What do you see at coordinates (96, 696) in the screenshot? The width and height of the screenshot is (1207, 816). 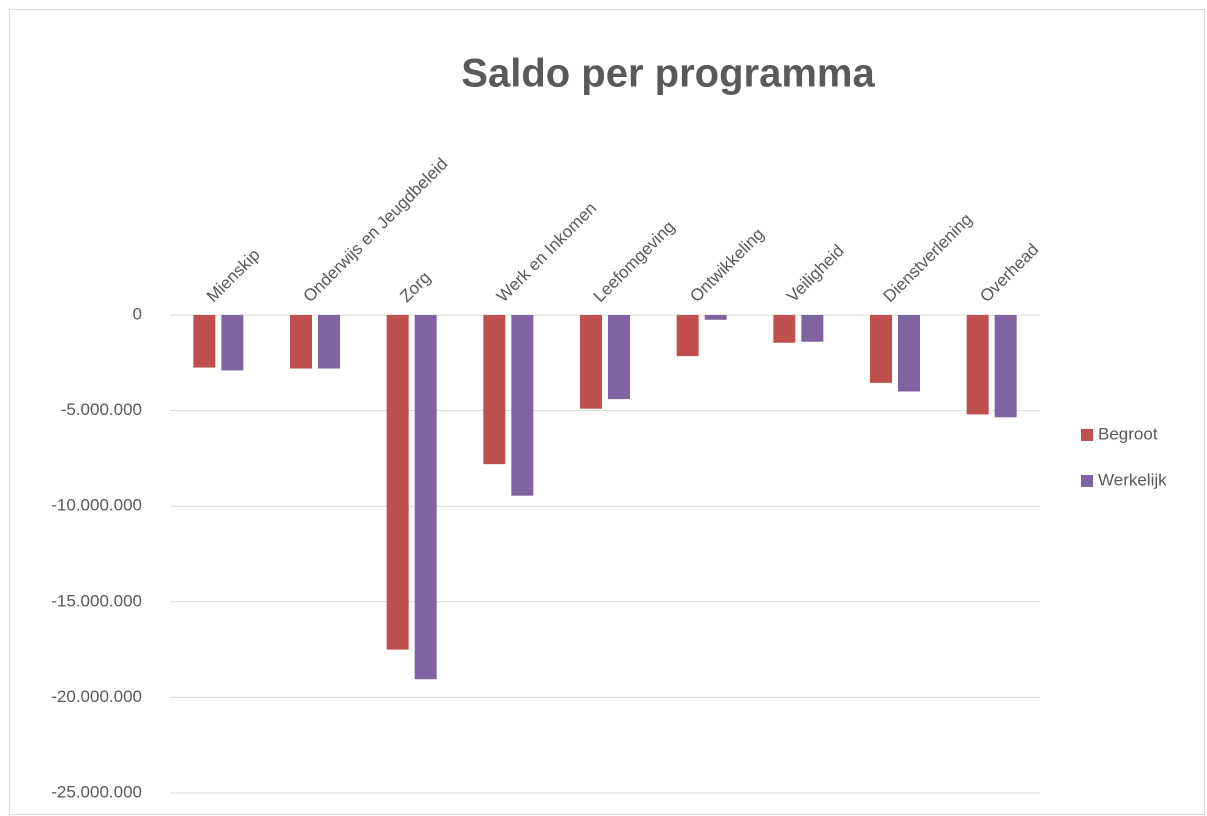 I see `y-tick-label: -20.000.000` at bounding box center [96, 696].